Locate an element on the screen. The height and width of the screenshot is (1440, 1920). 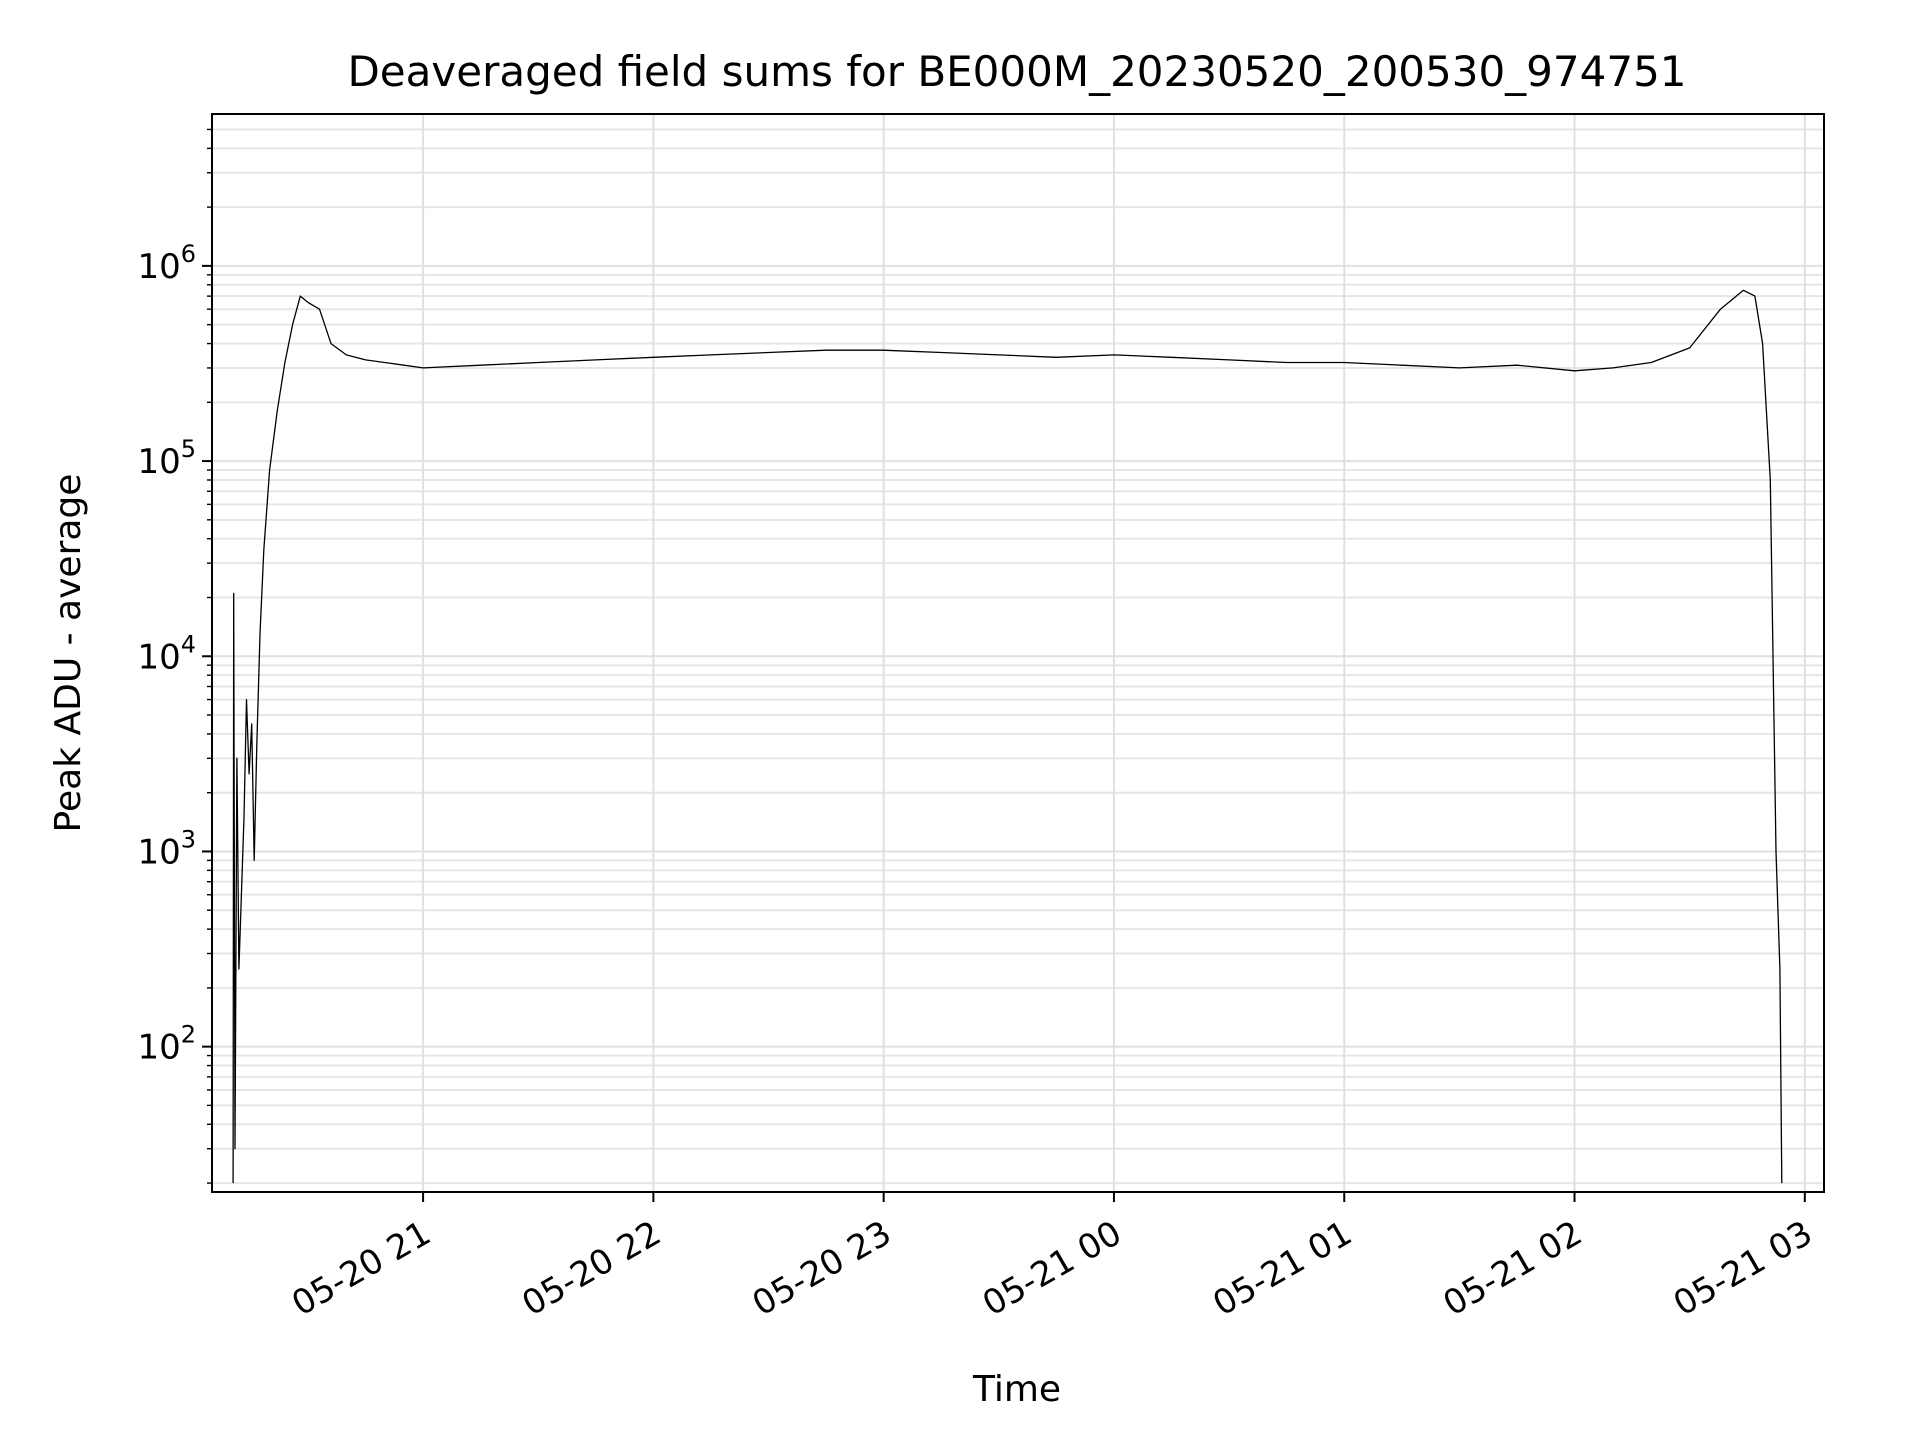
y-axis-label: Peak ADU - average is located at coordinates (68, 653).